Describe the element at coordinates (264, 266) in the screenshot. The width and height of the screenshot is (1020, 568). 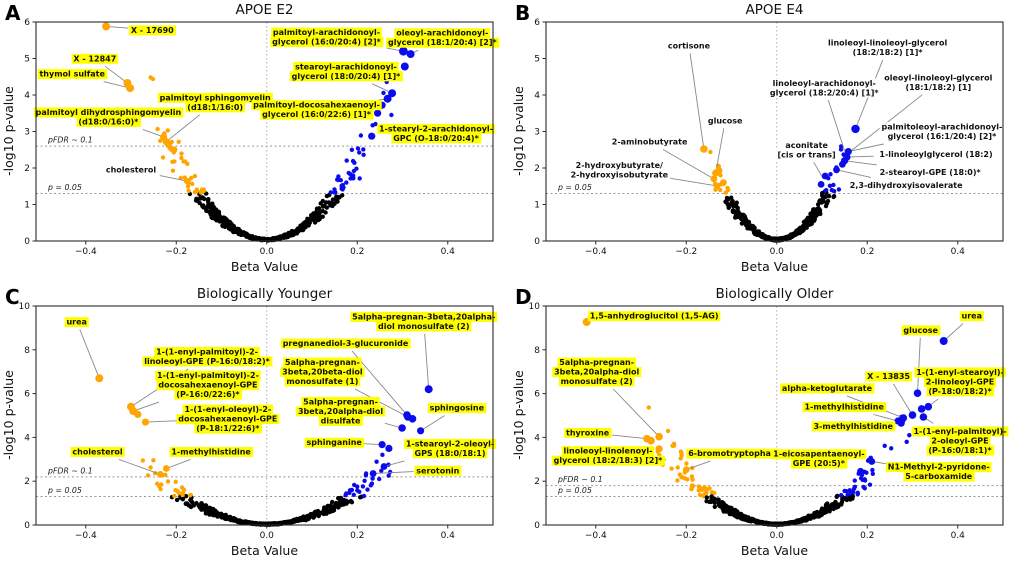
I see `x-axis-label: Beta Value` at that location.